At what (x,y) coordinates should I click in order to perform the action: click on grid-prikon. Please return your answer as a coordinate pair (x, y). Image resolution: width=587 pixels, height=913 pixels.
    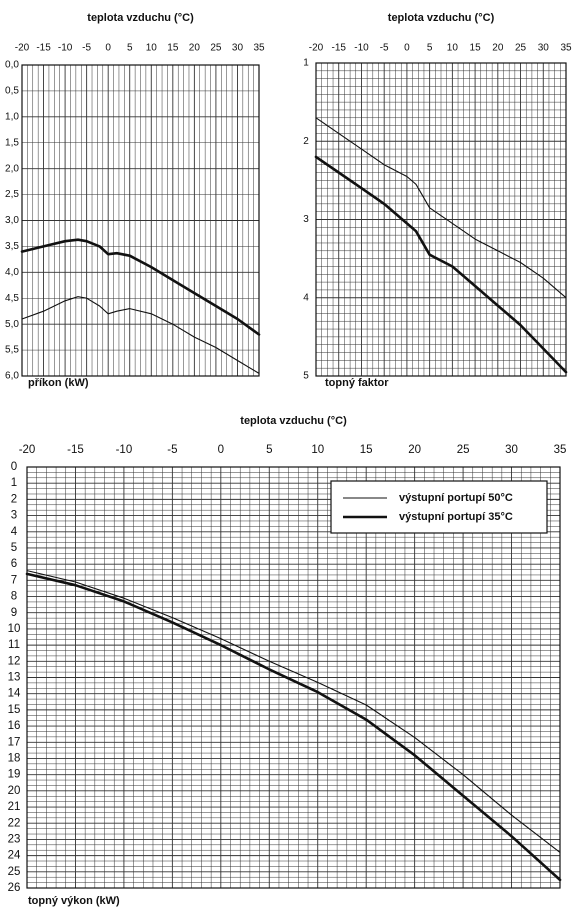
    Looking at the image, I should click on (140, 220).